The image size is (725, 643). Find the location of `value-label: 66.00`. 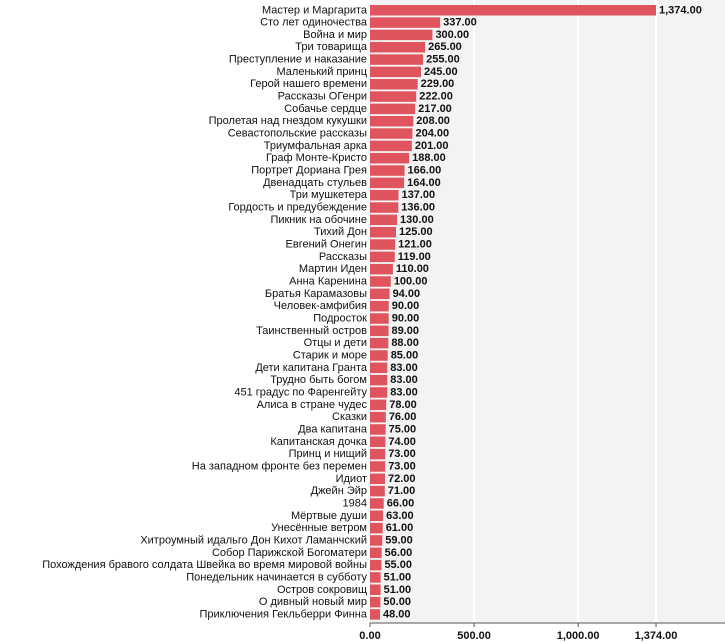

value-label: 66.00 is located at coordinates (401, 503).